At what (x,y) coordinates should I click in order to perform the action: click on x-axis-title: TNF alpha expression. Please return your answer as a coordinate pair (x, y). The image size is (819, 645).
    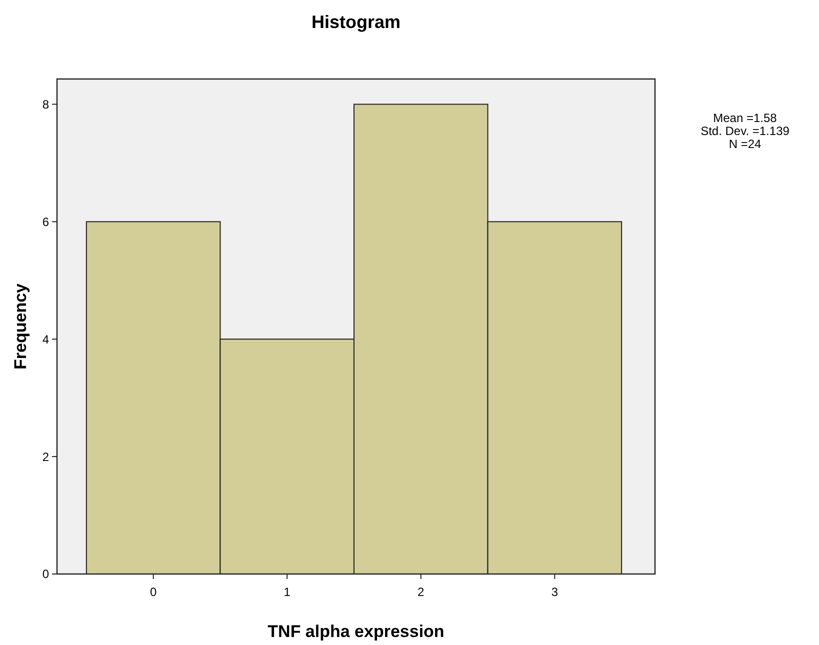
    Looking at the image, I should click on (356, 631).